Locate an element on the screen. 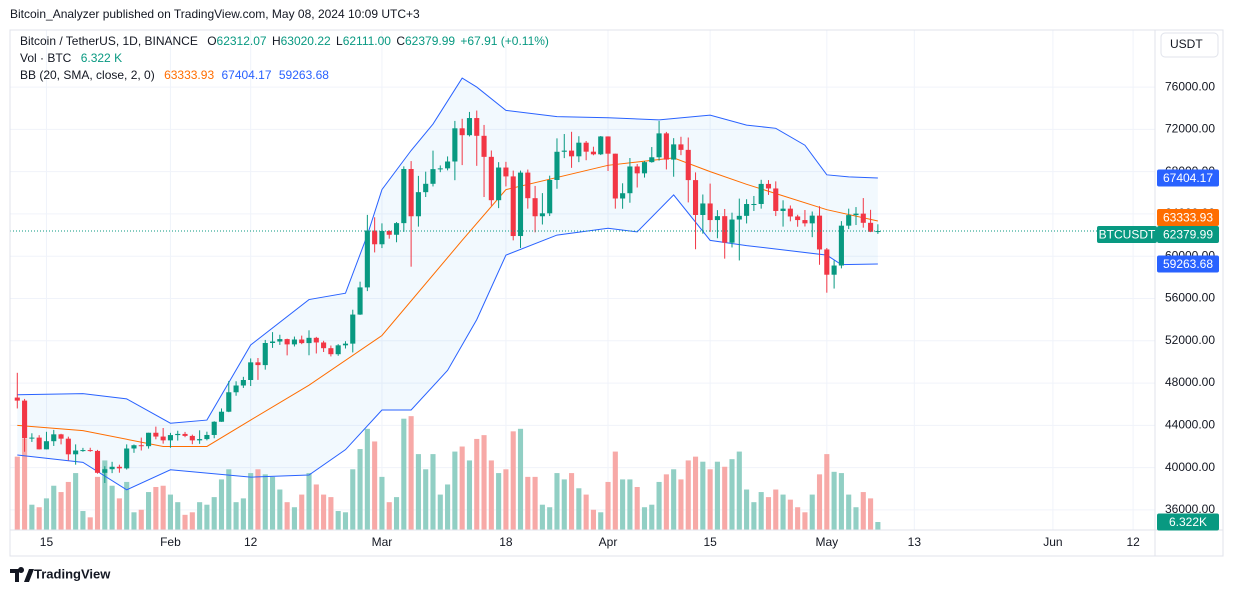 The image size is (1233, 592). legend-low: 62111.00 is located at coordinates (367, 41).